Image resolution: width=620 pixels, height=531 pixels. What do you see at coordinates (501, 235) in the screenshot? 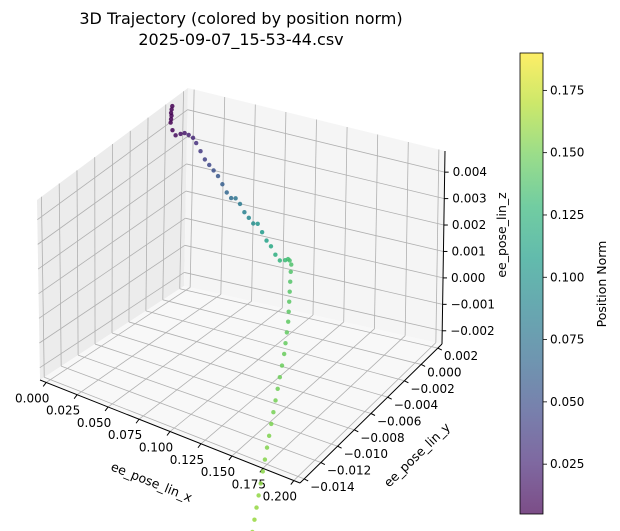
I see `z-axis-label: ee_pose_lin_z` at bounding box center [501, 235].